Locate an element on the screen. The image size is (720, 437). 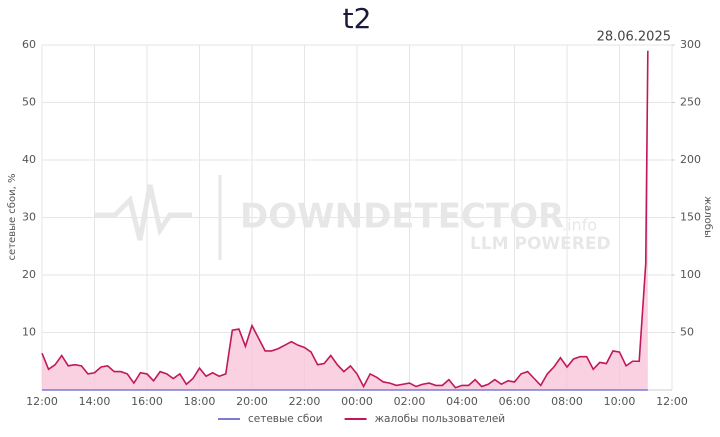
y-tick-label: 30 is located at coordinates (29, 217).